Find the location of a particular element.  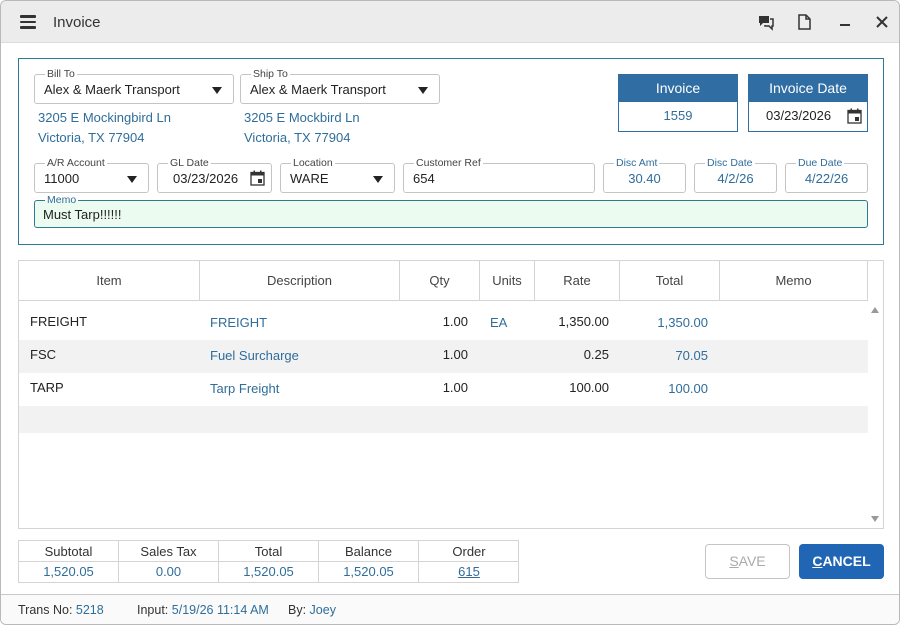

bill-to-address-line2: Victoria, TX 77904 is located at coordinates (91, 137).